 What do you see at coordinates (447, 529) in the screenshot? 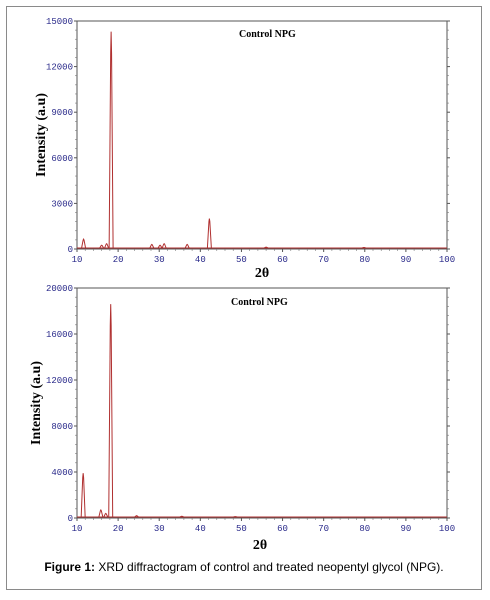
I see `chart-bottom-xtick-label: 100` at bounding box center [447, 529].